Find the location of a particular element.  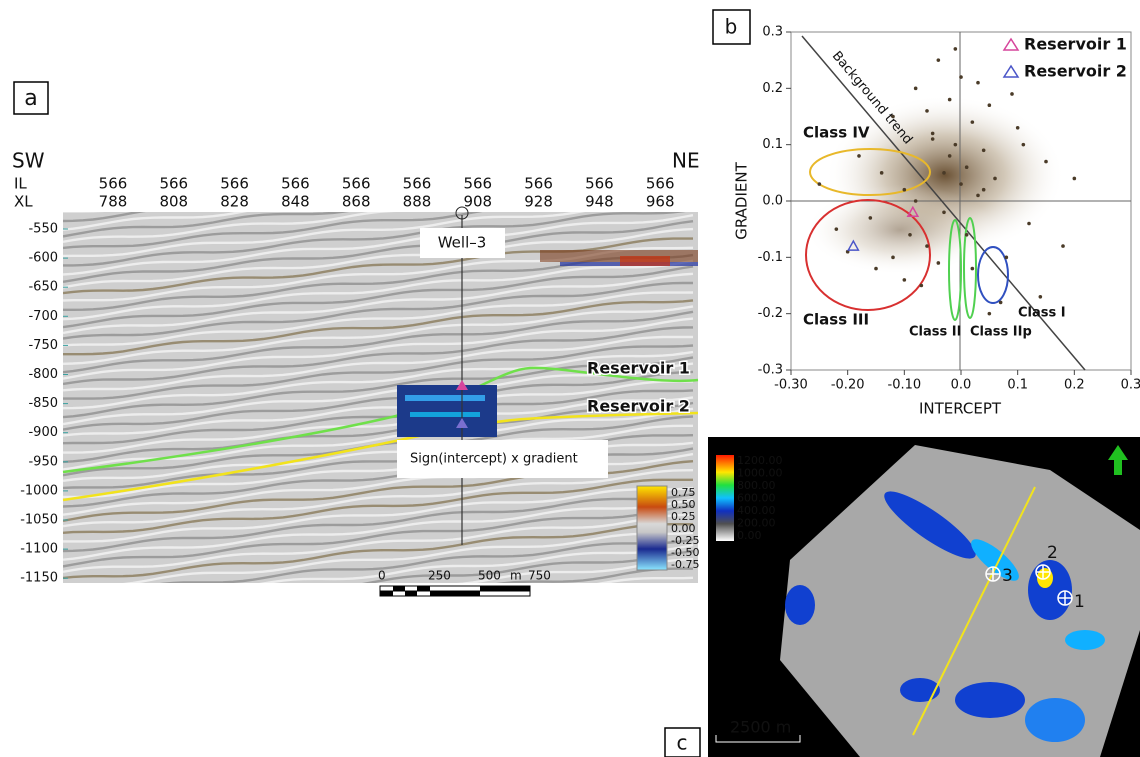

crossline-label: 828 is located at coordinates (234, 202).